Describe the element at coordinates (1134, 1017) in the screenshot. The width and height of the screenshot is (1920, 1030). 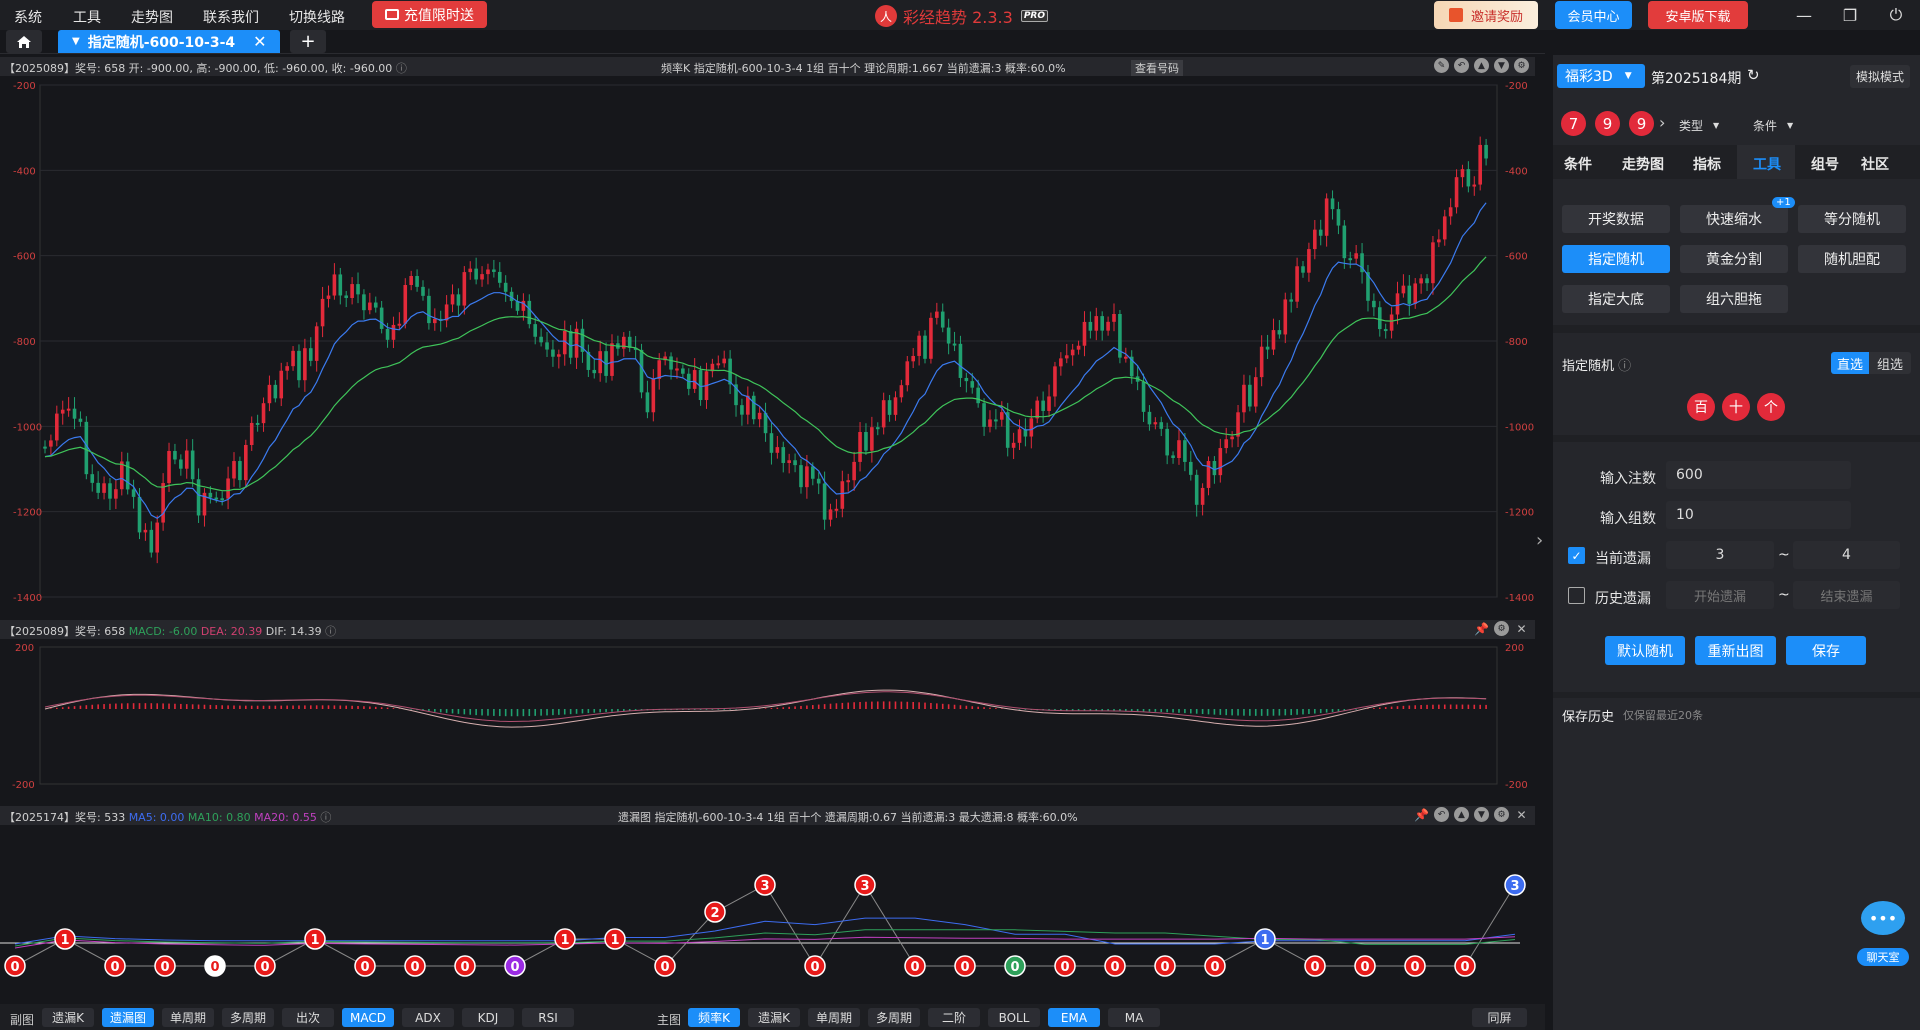
I see `main-button: MA` at that location.